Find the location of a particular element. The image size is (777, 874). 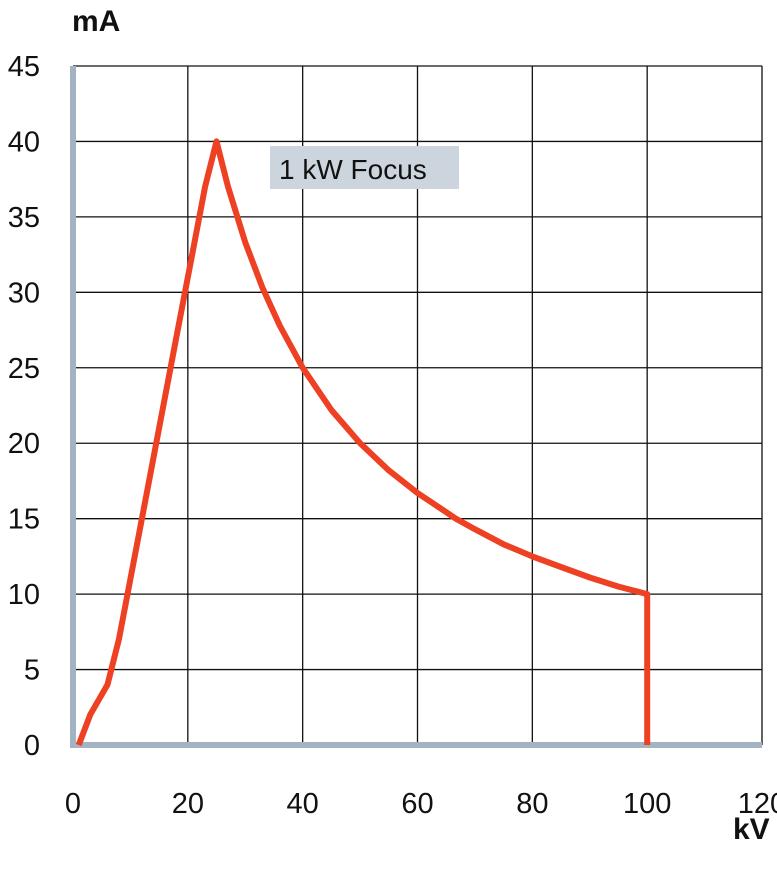

y-tick-label: 0 is located at coordinates (32, 746).